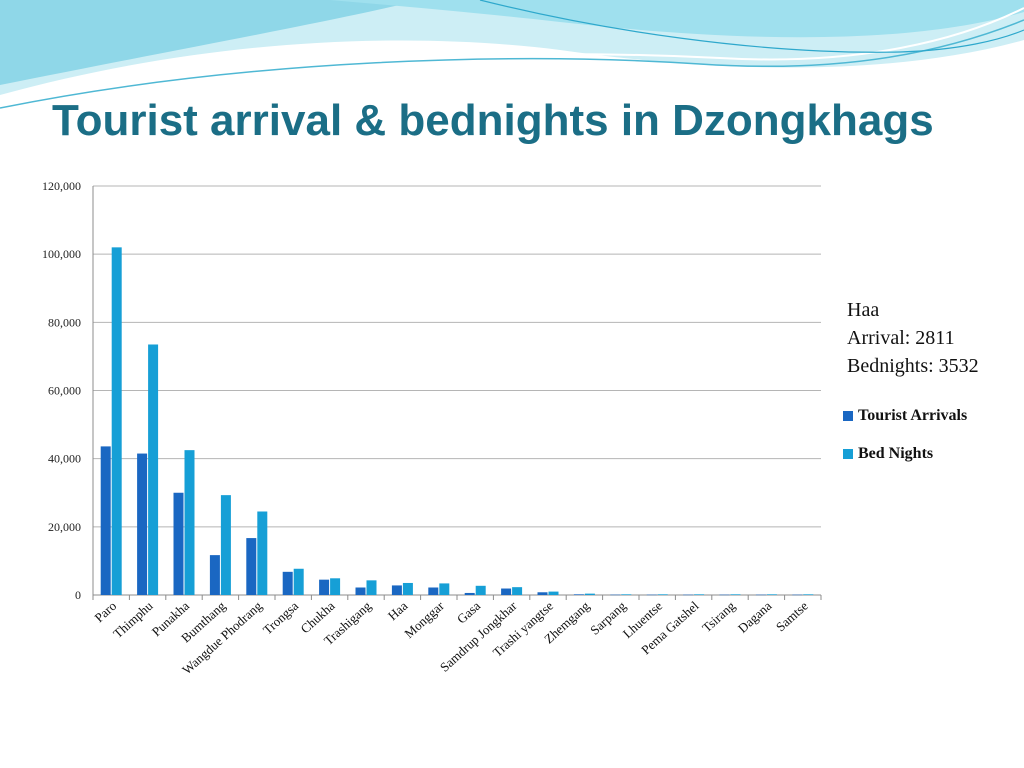 The height and width of the screenshot is (768, 1024). What do you see at coordinates (718, 616) in the screenshot?
I see `x-category-label: Tsirang` at bounding box center [718, 616].